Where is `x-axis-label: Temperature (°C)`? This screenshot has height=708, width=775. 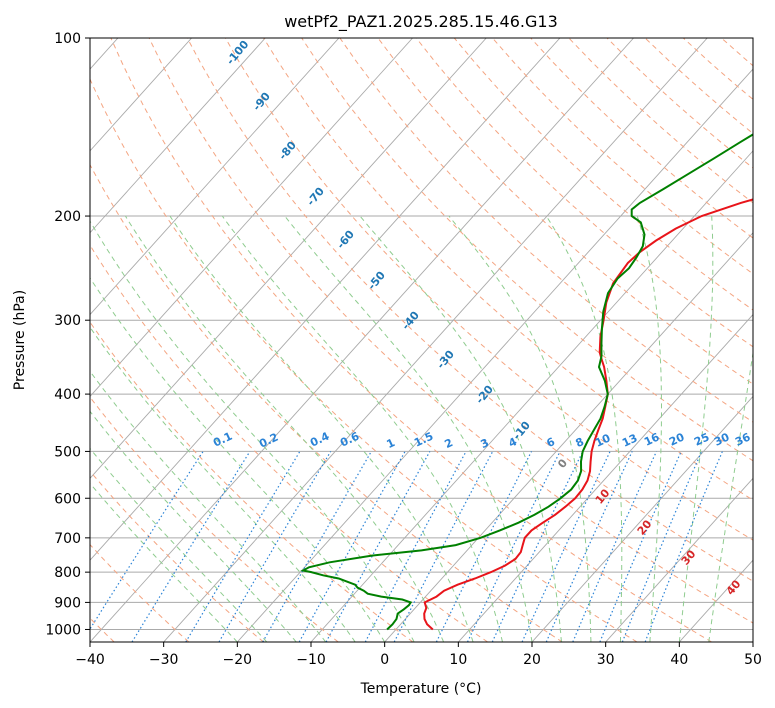 x-axis-label: Temperature (°C) is located at coordinates (421, 689).